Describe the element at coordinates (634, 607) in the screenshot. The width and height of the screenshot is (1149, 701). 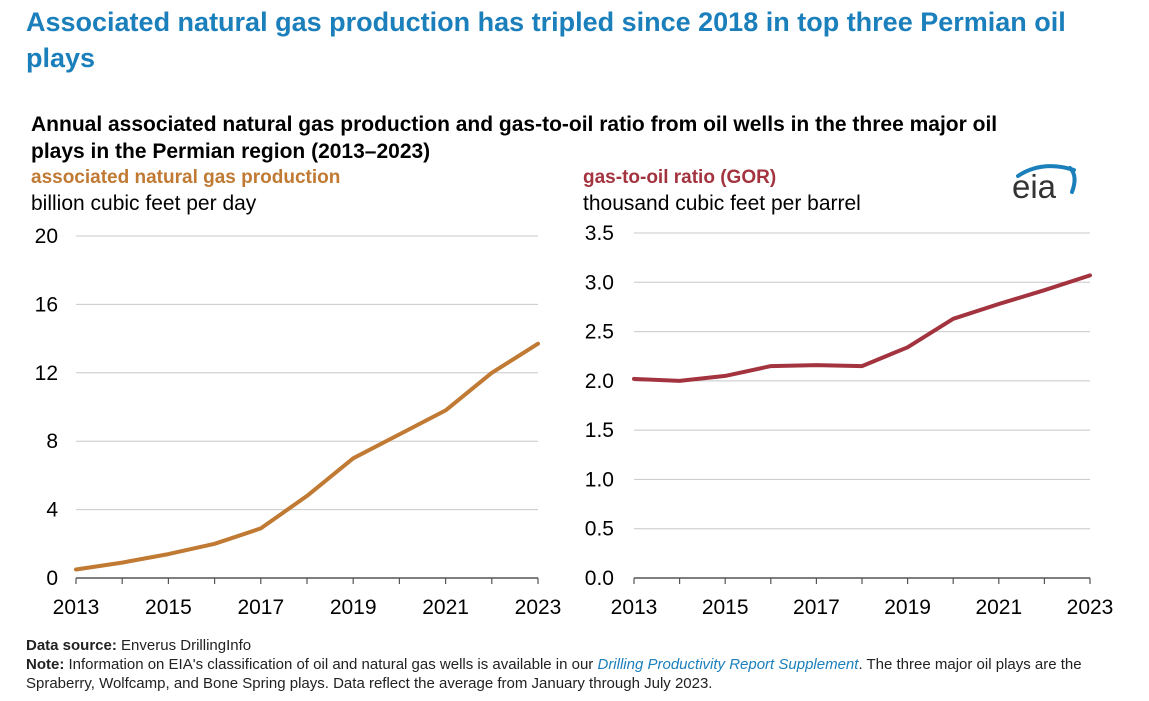
I see `gor-x-tick-label: 2013` at that location.